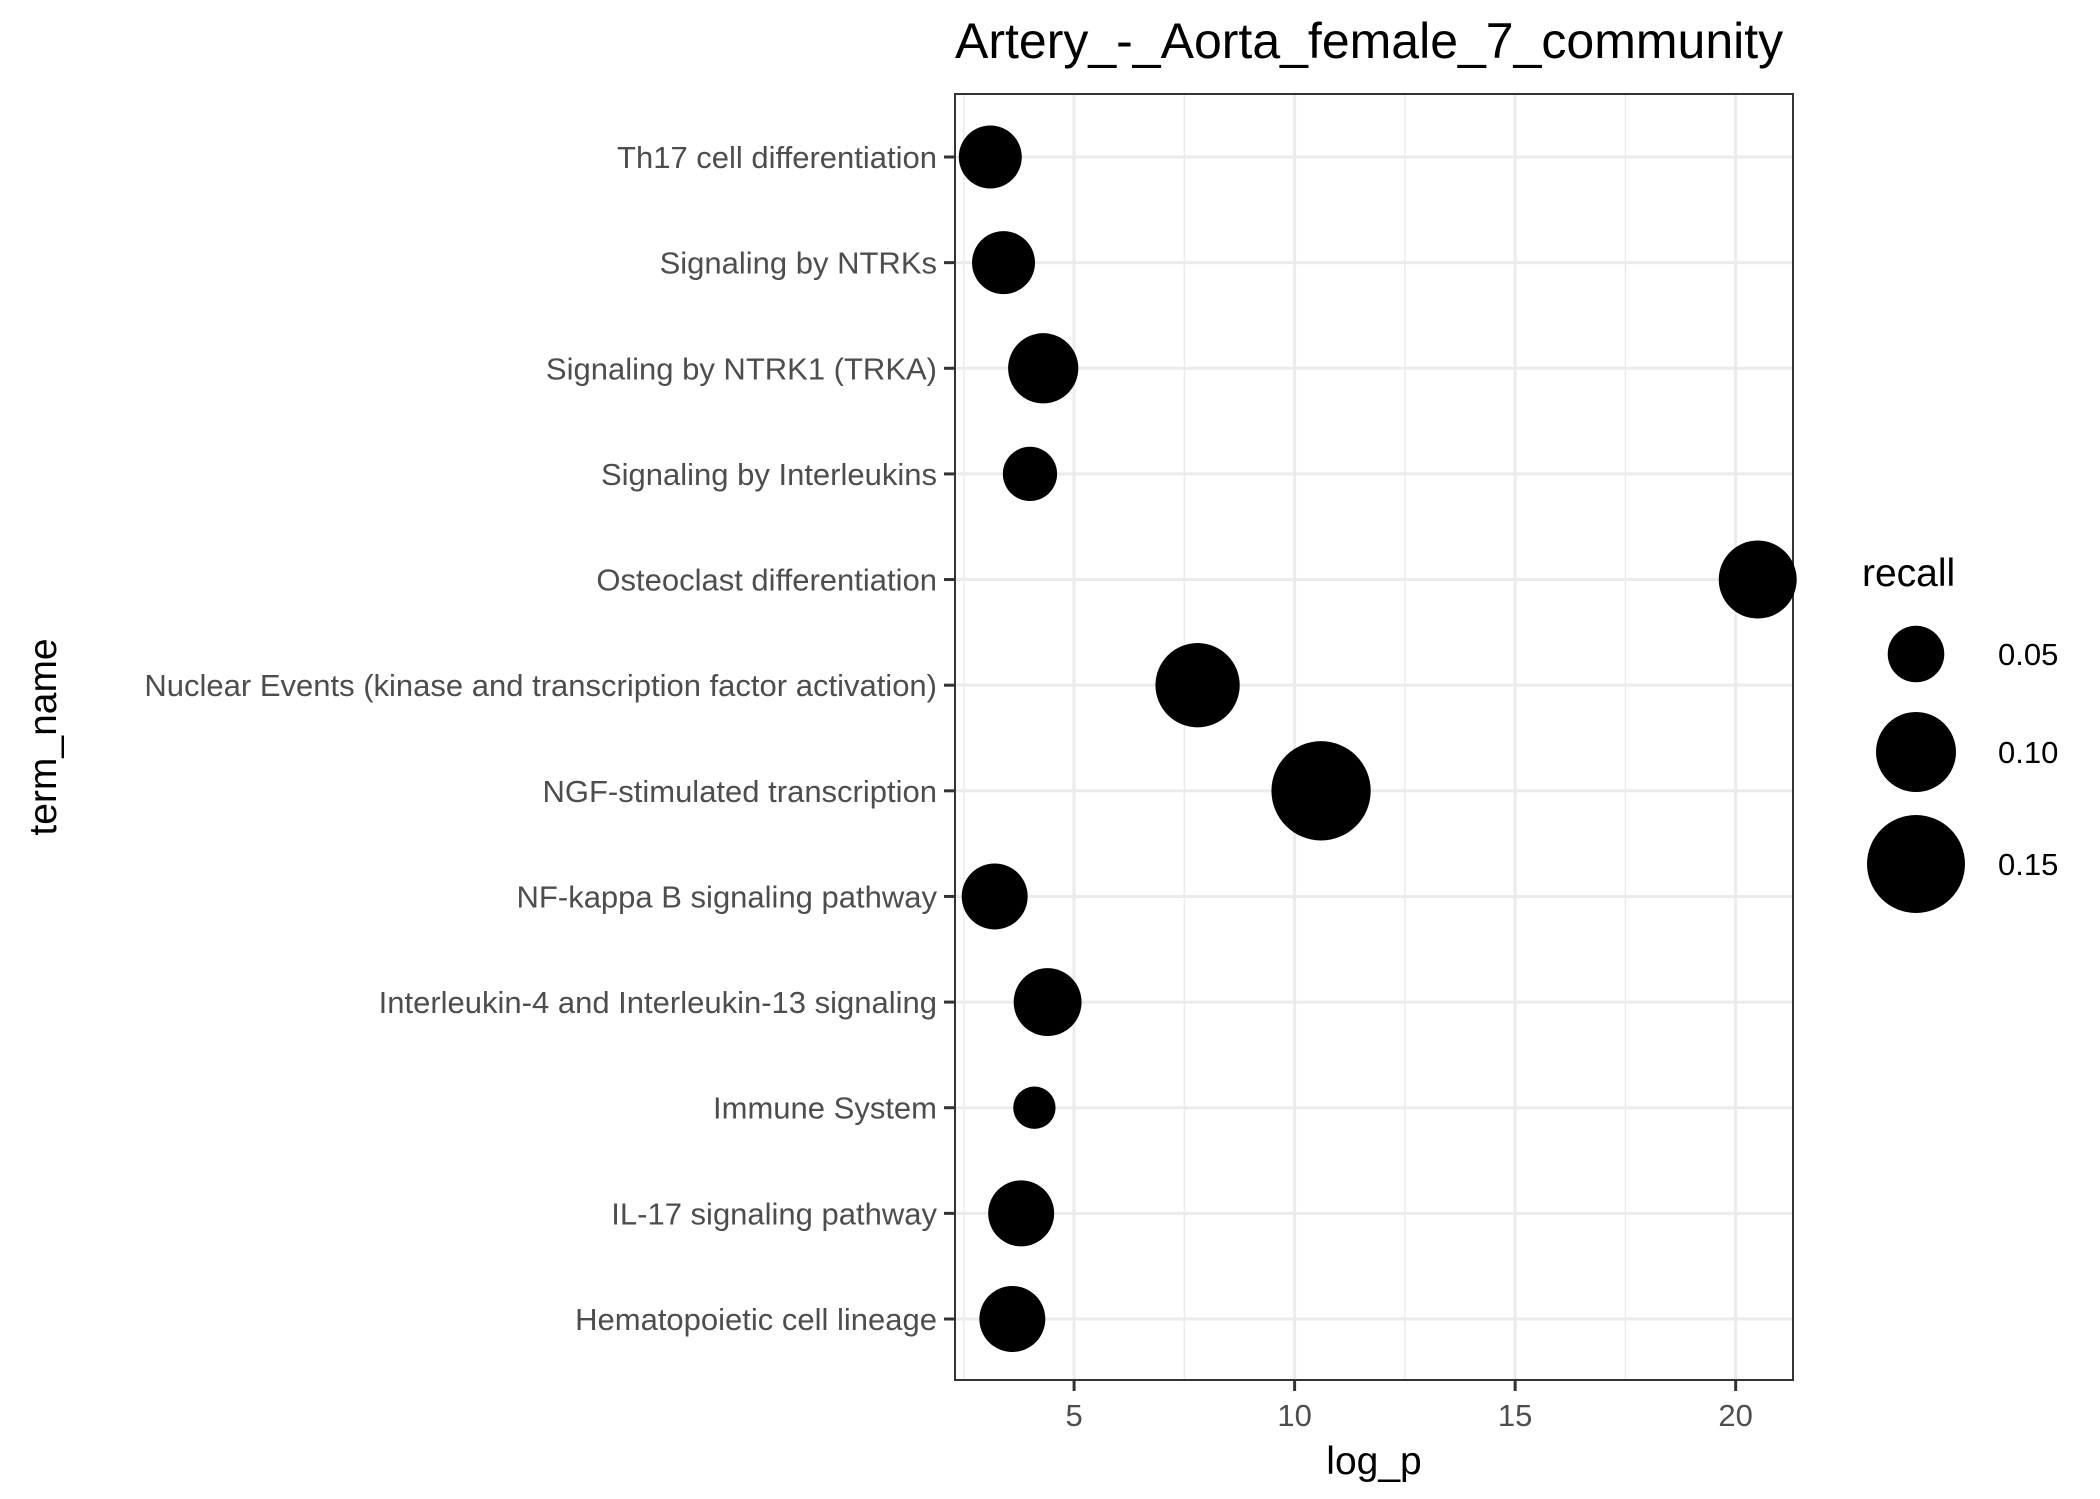 This screenshot has height=1499, width=2100. What do you see at coordinates (741, 368) in the screenshot?
I see `y-tick-label: Signaling by NTRK1 (TRKA)` at bounding box center [741, 368].